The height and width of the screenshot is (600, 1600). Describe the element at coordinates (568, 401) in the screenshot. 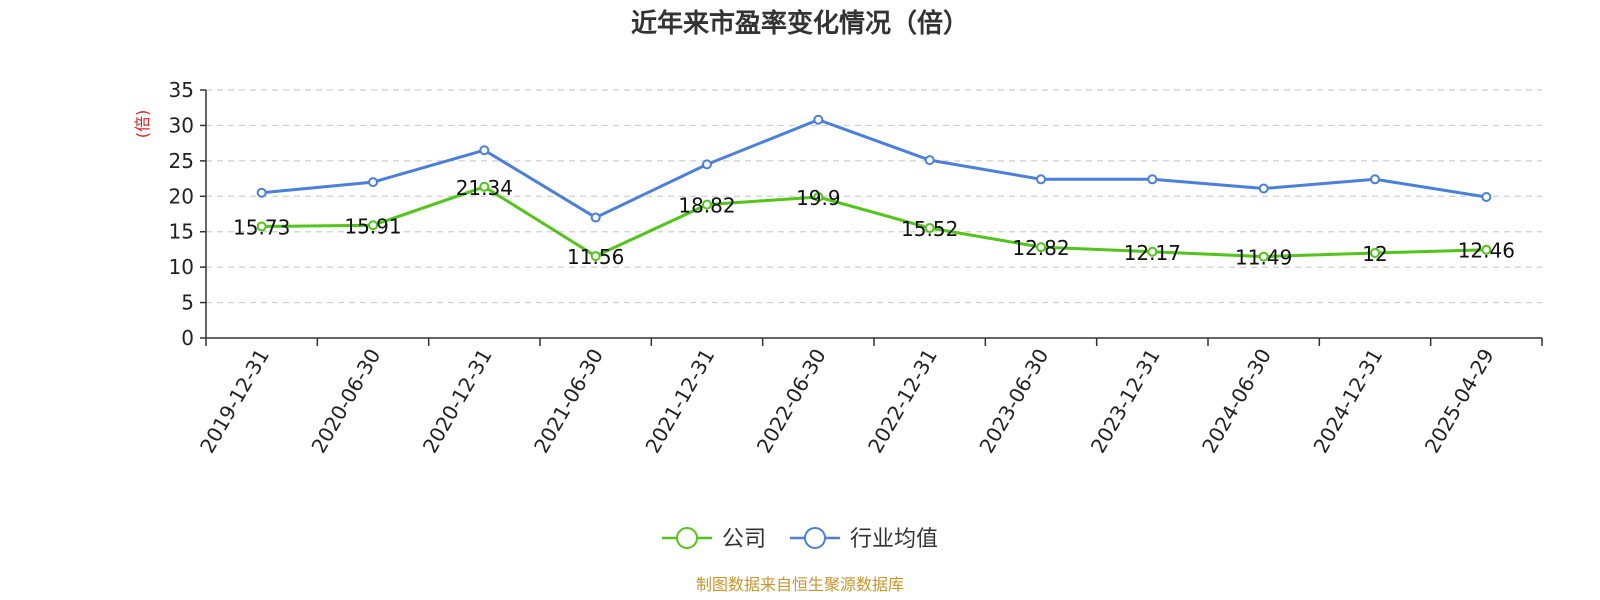

I see `x-tick-label: 2021-06-30` at that location.